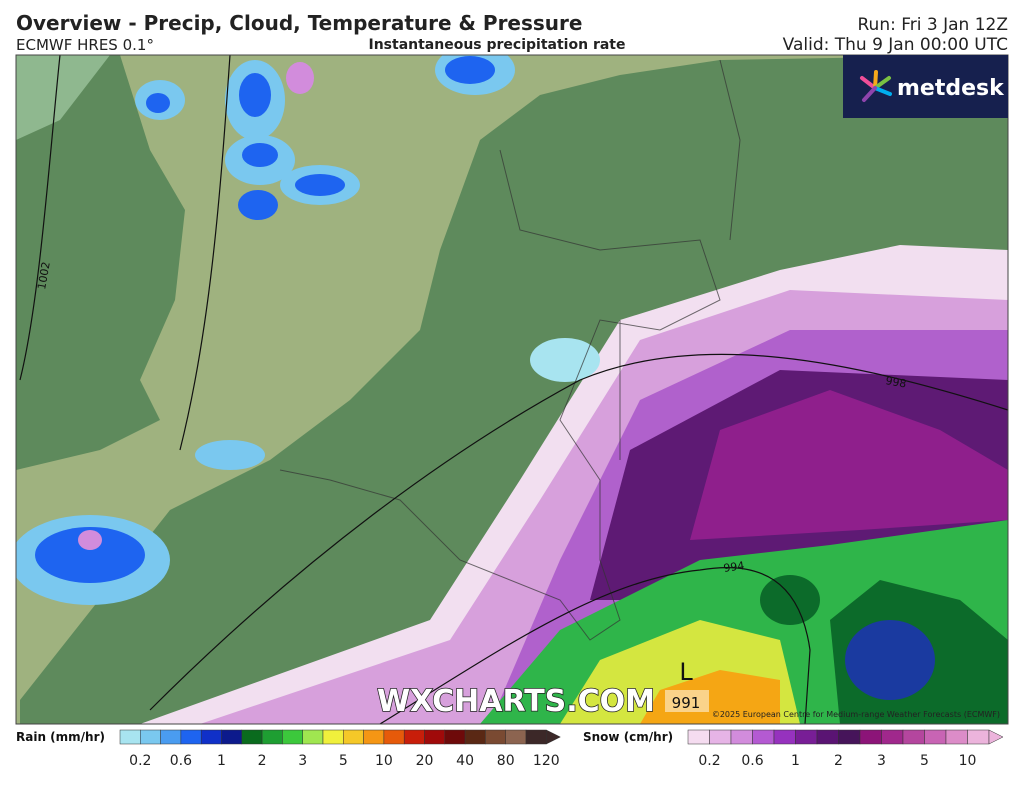 The width and height of the screenshot is (1024, 785). Describe the element at coordinates (425, 761) in the screenshot. I see `rain-tick-label: 20` at that location.